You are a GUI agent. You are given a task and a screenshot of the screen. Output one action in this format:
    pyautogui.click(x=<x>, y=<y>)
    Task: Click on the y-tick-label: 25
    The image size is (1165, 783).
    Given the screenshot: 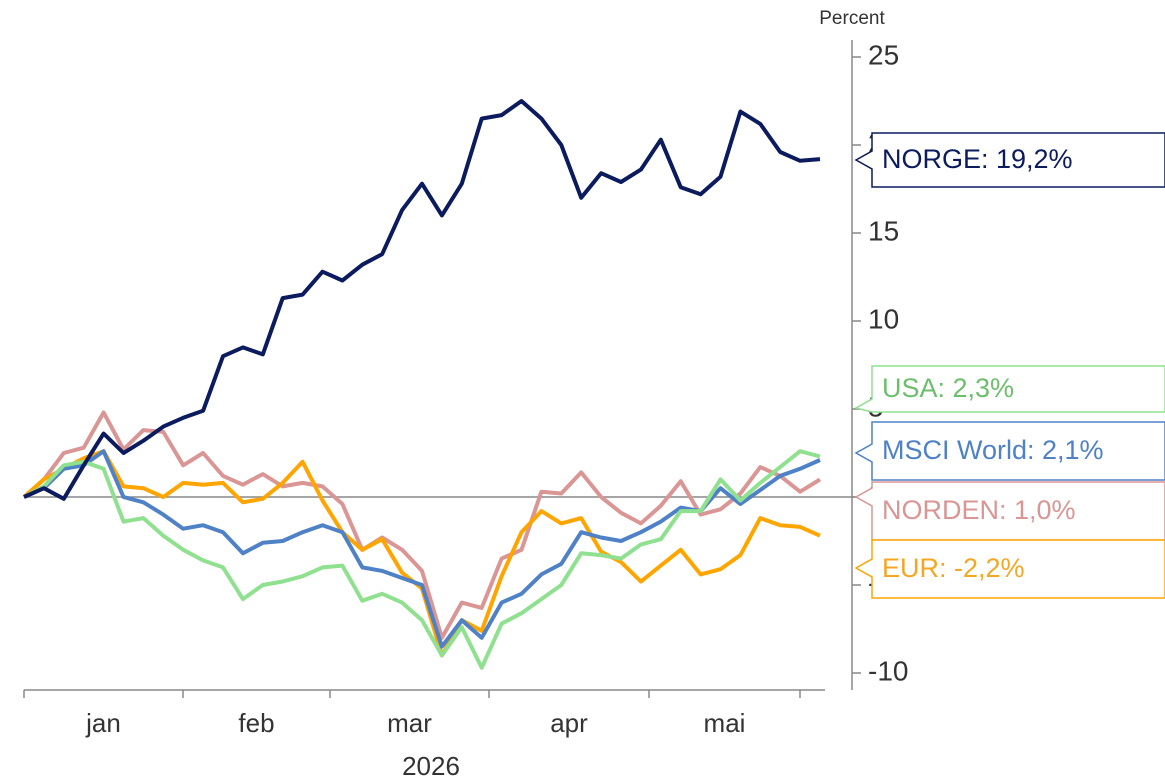 What is the action you would take?
    pyautogui.click(x=883, y=54)
    